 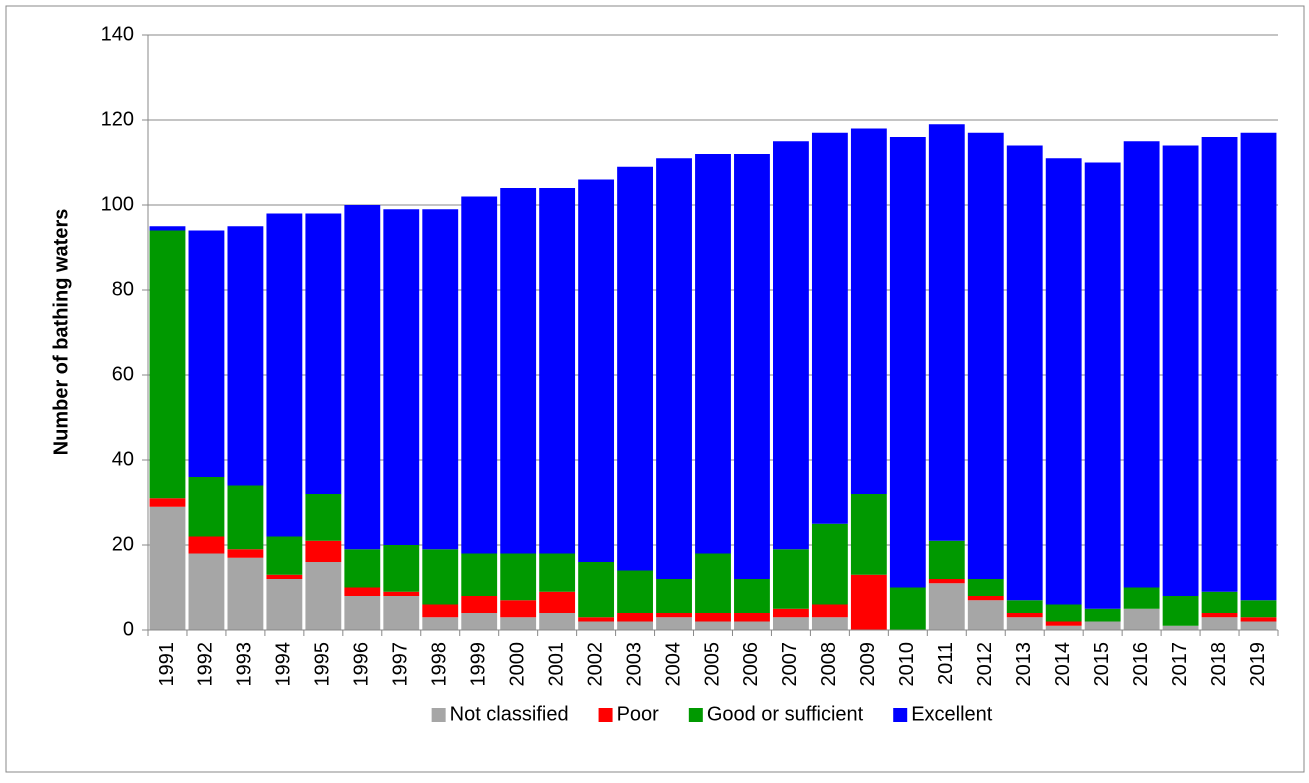 What do you see at coordinates (1219, 664) in the screenshot?
I see `x-tick-label: 2018` at bounding box center [1219, 664].